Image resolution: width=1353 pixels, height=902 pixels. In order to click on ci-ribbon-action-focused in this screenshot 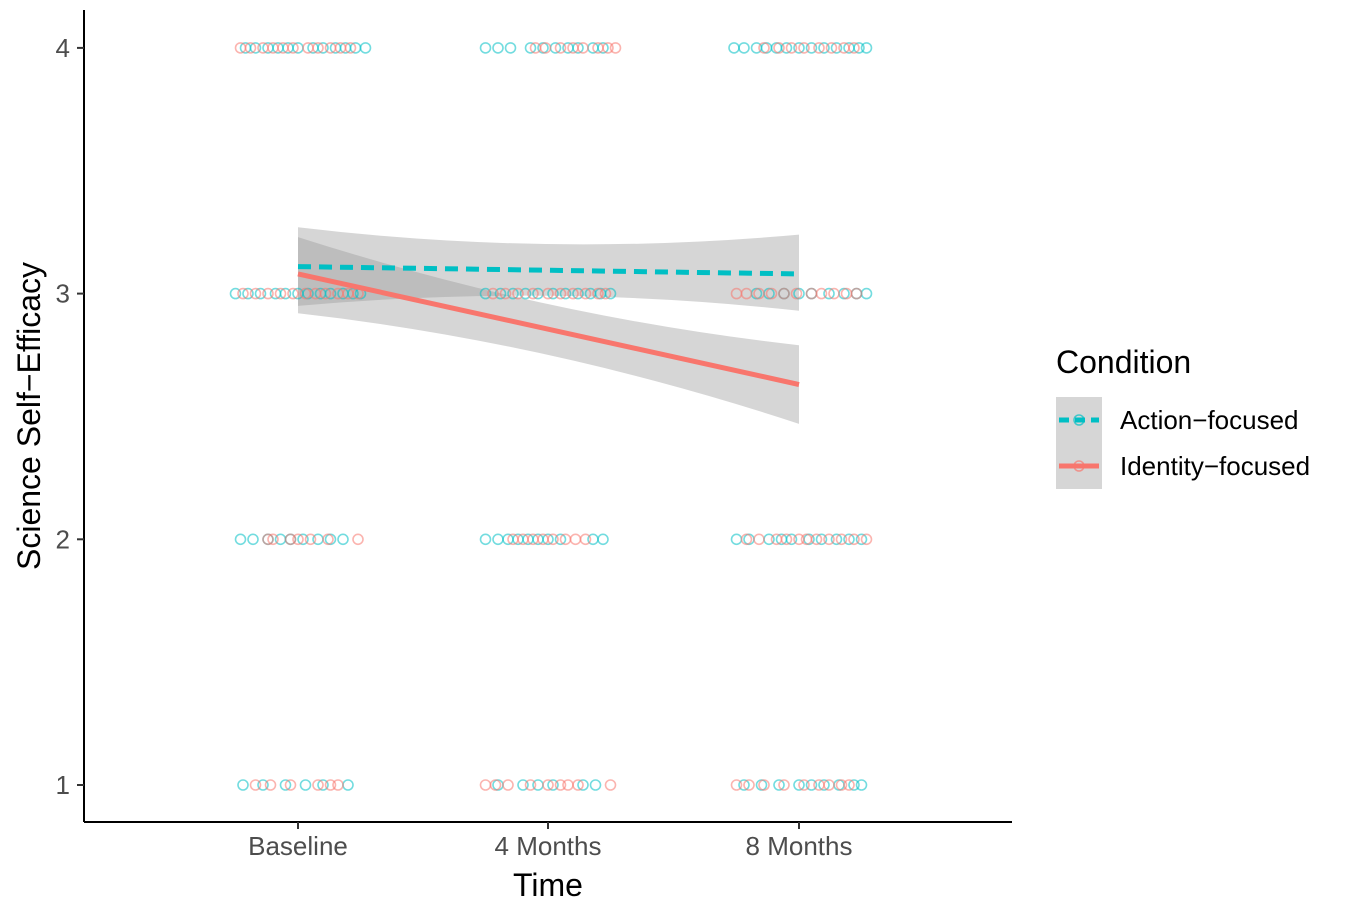, I will do `click(548, 269)`.